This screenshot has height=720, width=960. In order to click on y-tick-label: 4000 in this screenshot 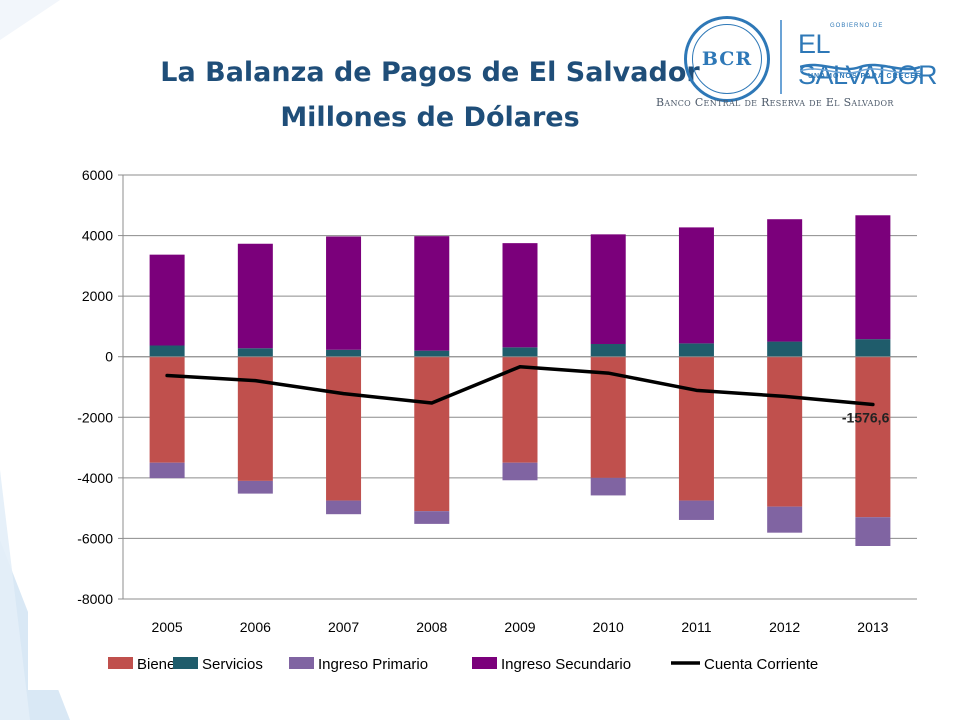, I will do `click(97, 236)`.